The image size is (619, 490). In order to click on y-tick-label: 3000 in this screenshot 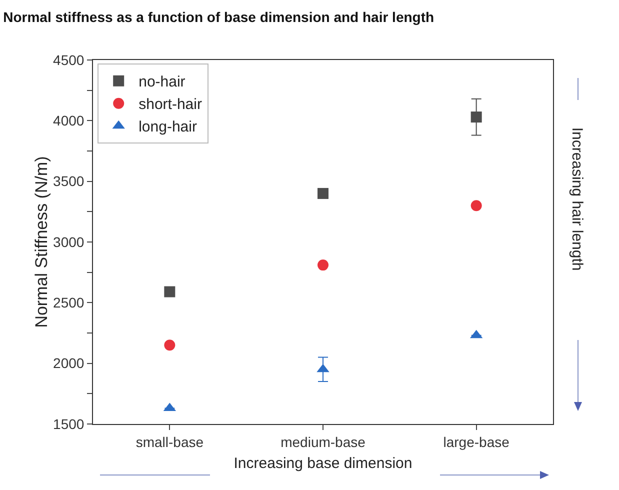, I will do `click(68, 242)`.